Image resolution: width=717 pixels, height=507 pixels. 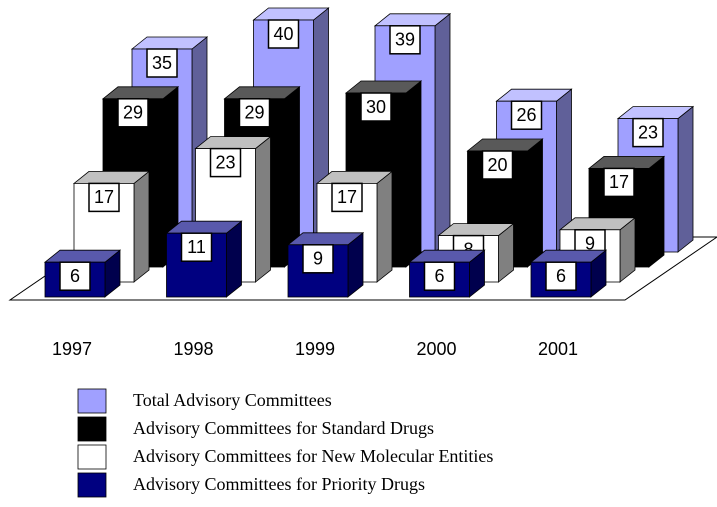 I want to click on legend-label: Total Advisory Committees, so click(x=232, y=400).